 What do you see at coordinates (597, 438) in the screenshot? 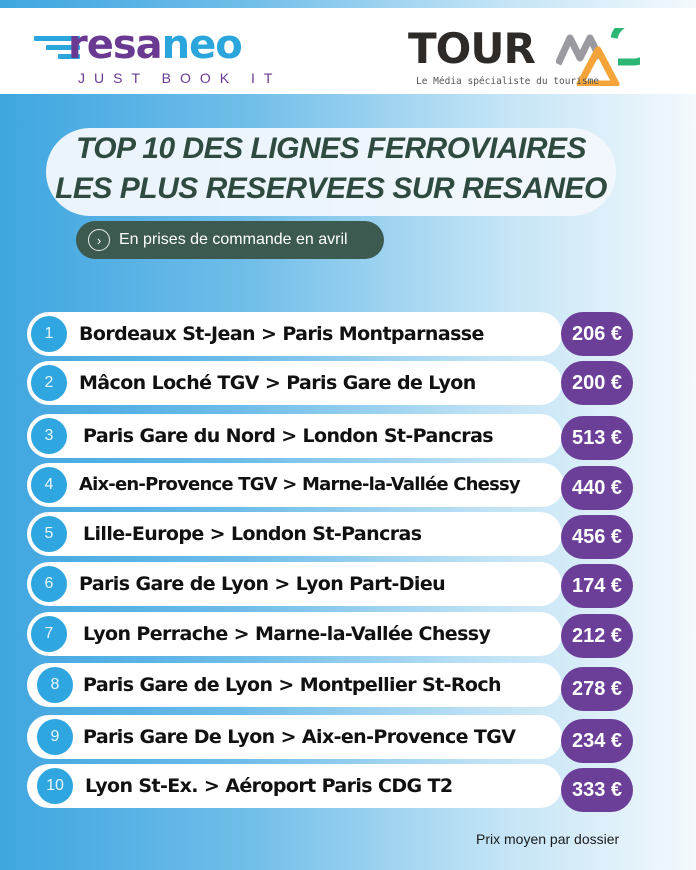
I see `price-badge: 513 €` at bounding box center [597, 438].